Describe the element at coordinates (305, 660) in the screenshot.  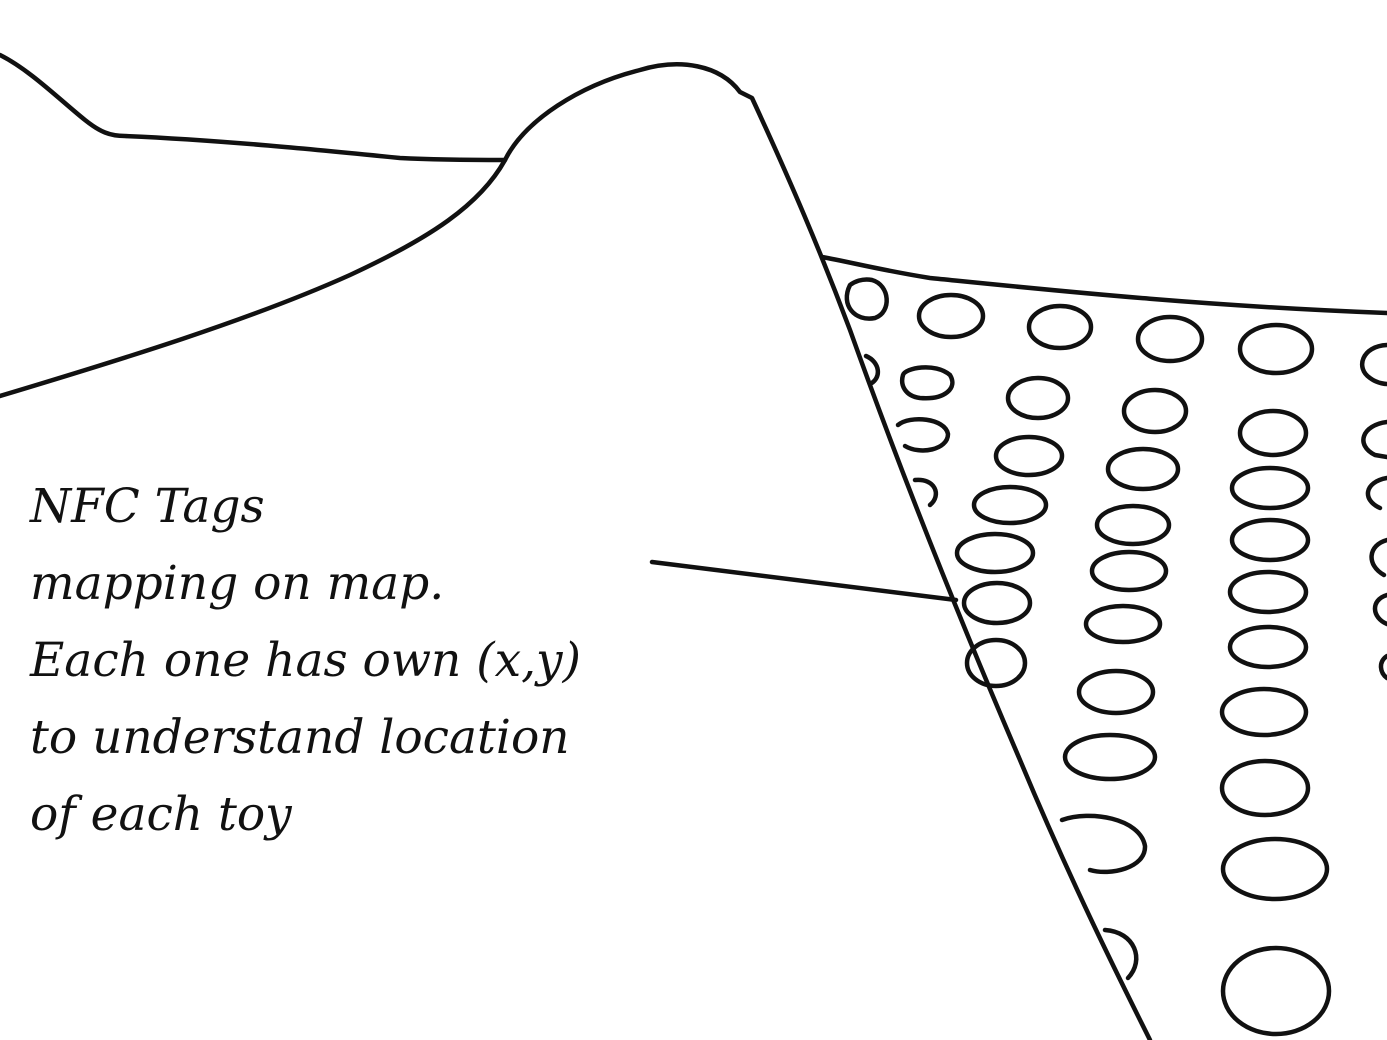
I see `annotation-line-3: Each one has own (x,y)` at that location.